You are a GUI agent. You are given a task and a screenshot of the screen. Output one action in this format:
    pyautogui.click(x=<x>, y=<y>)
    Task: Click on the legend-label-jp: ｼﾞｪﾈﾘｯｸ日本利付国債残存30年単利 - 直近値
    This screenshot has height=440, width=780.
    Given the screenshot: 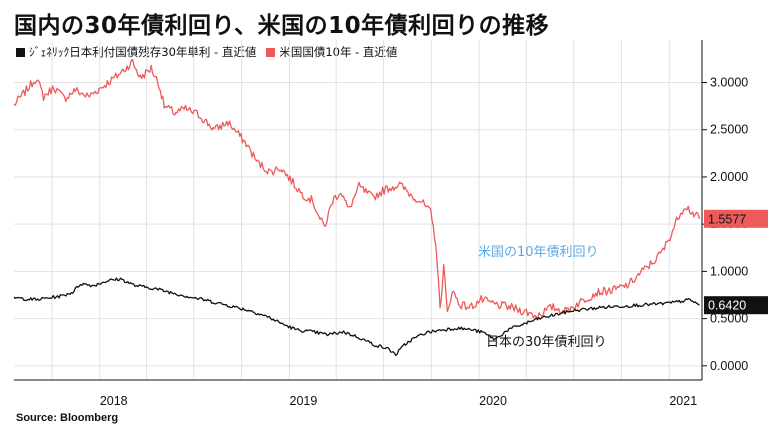 What is the action you would take?
    pyautogui.click(x=143, y=52)
    